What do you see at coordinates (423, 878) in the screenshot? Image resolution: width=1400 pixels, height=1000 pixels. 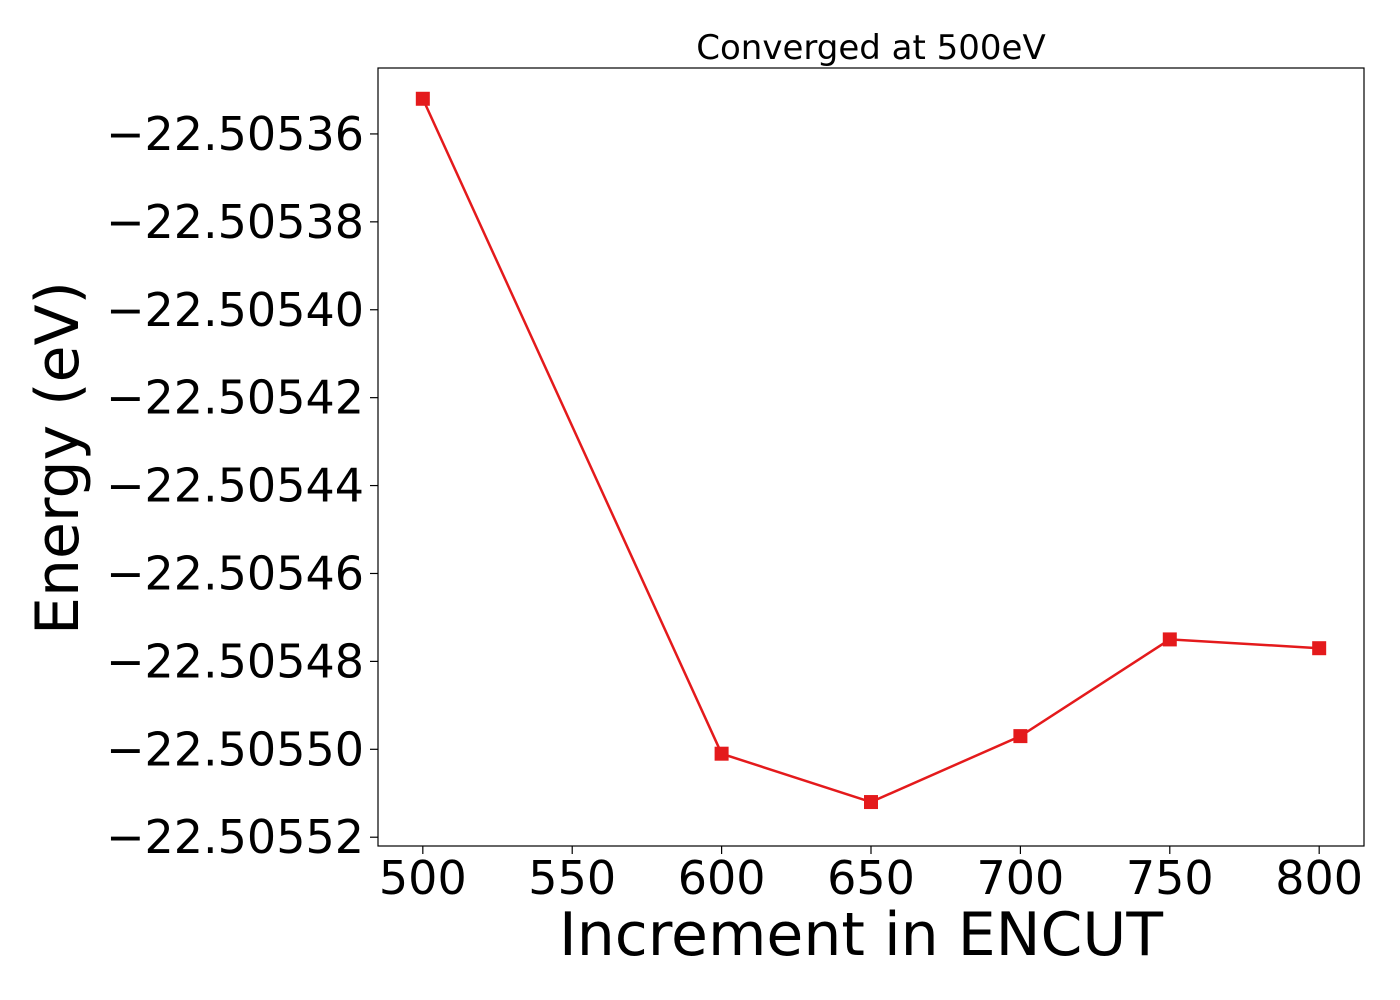 I see `x-tick-label: 500` at bounding box center [423, 878].